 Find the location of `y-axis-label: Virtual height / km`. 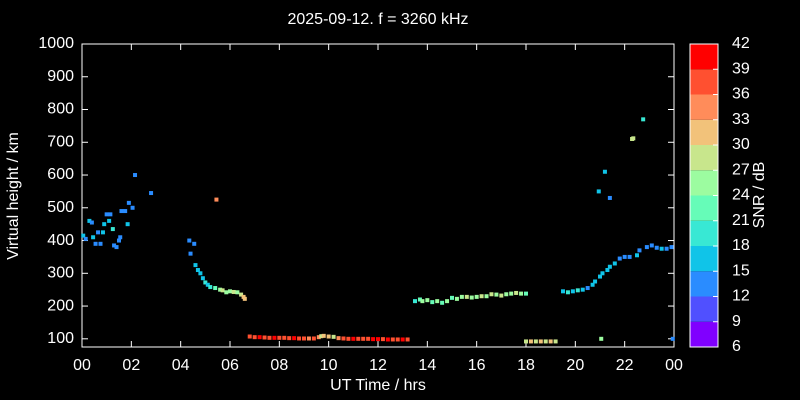

y-axis-label: Virtual height / km is located at coordinates (13, 196).